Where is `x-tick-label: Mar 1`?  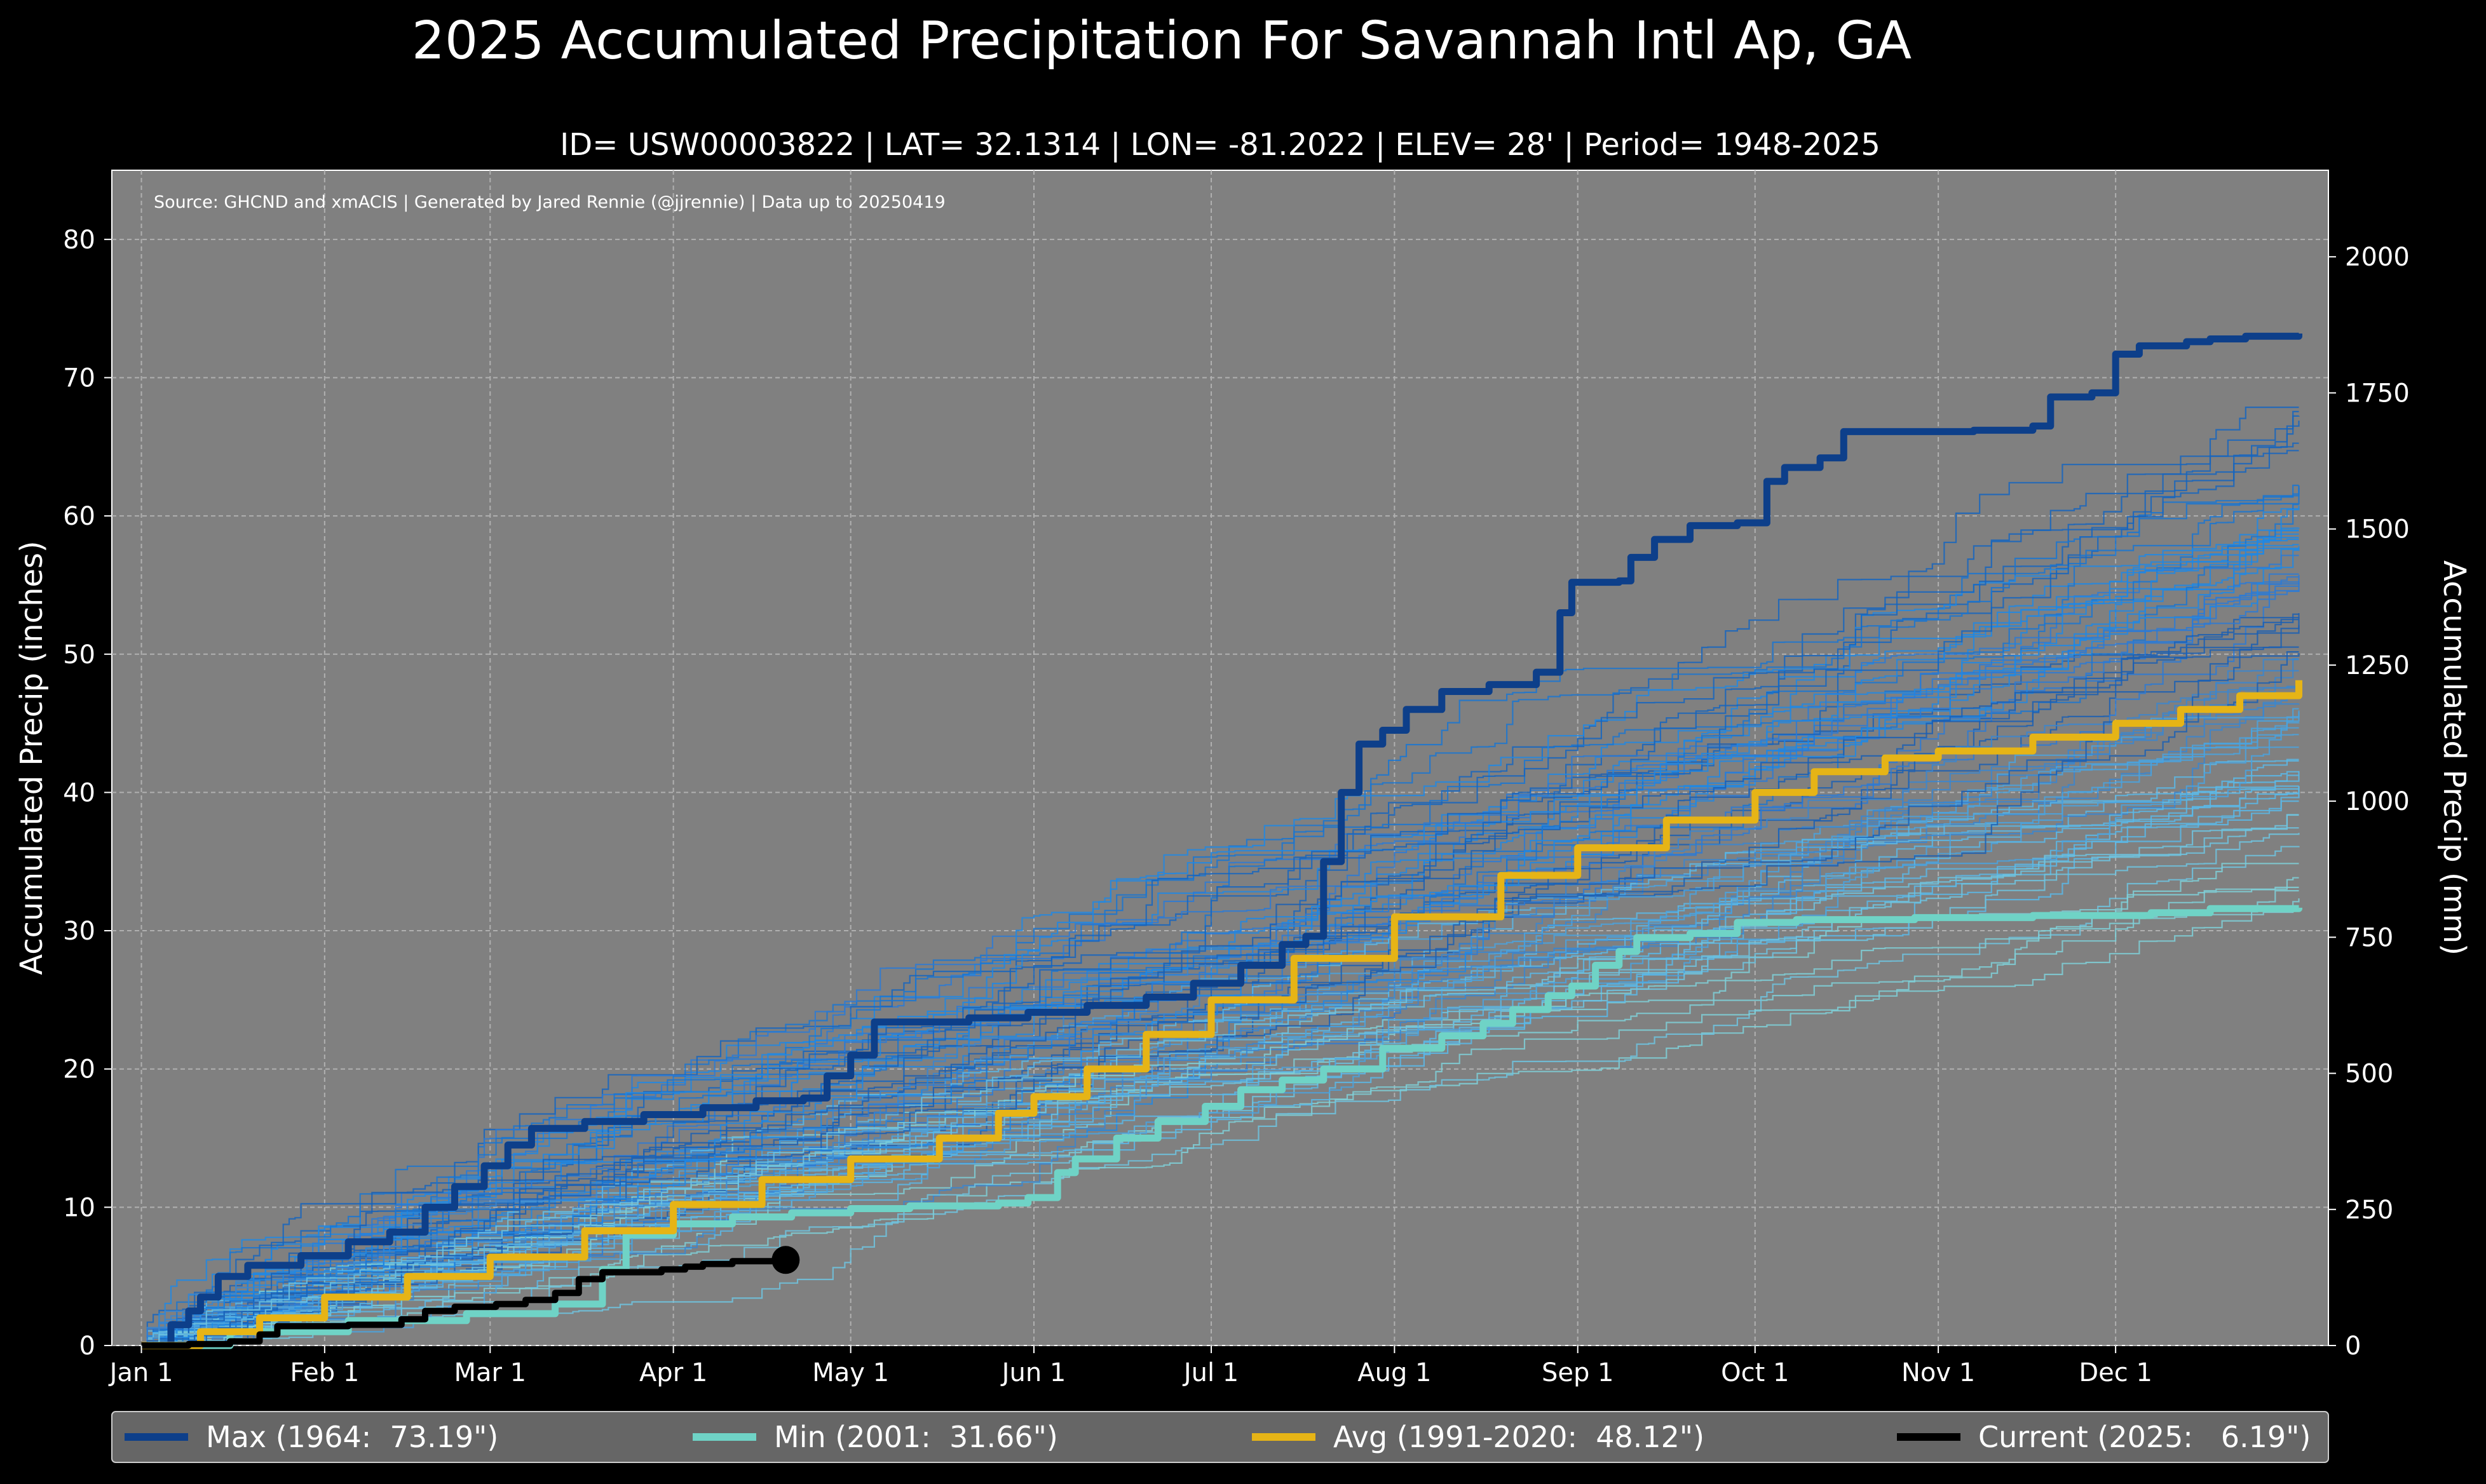
x-tick-label: Mar 1 is located at coordinates (490, 1372).